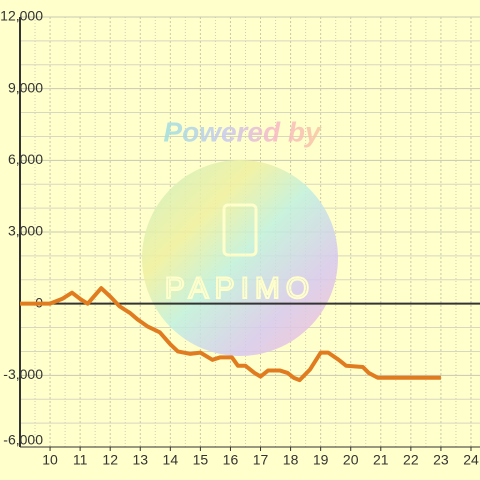 This screenshot has width=480, height=480. I want to click on y-tick-label: 3,000, so click(25, 231).